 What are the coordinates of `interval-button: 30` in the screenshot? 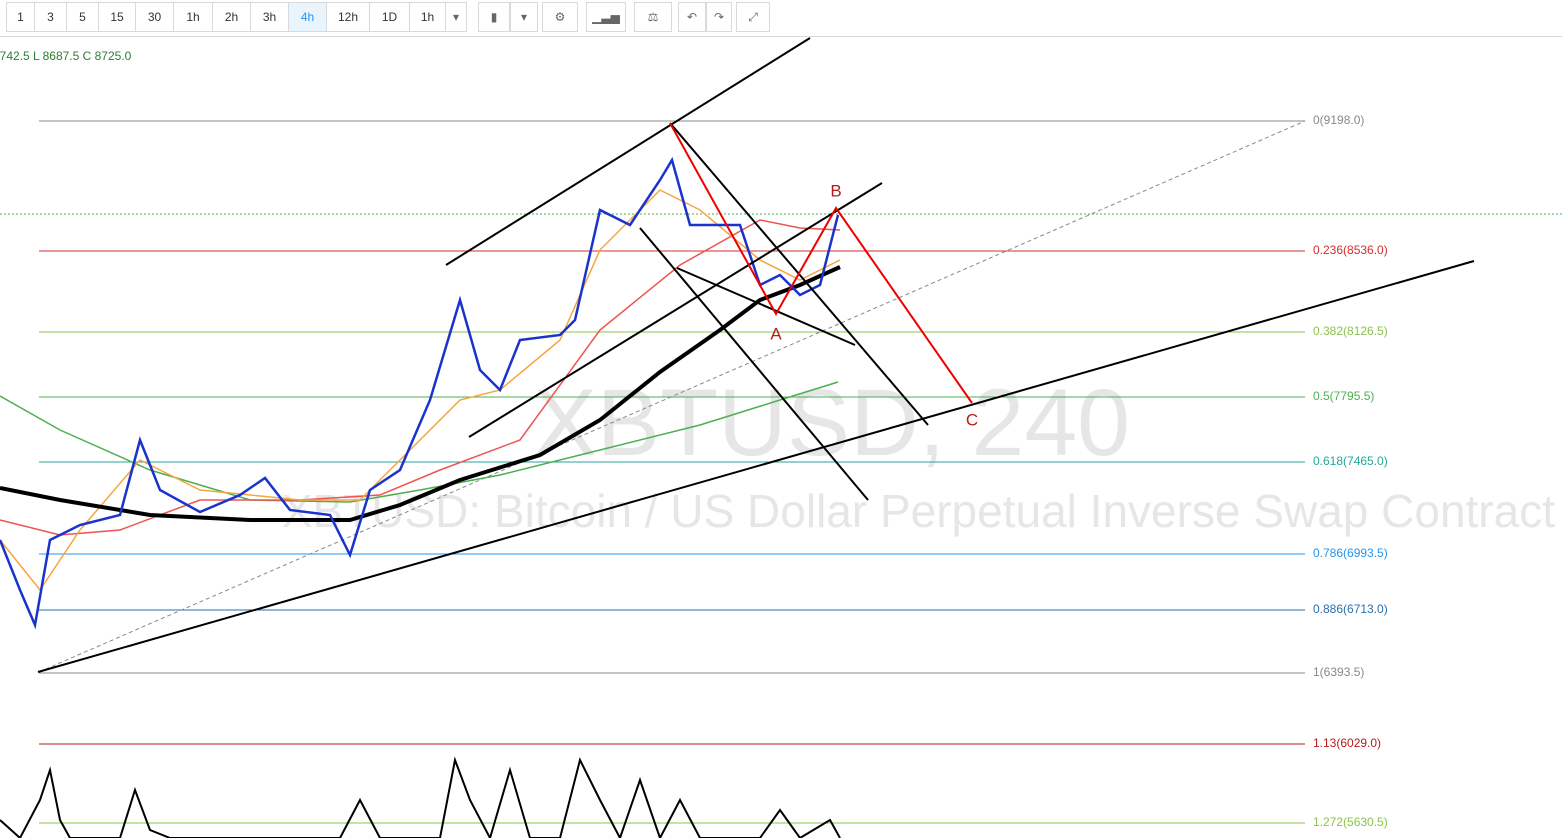 It's located at (154, 17).